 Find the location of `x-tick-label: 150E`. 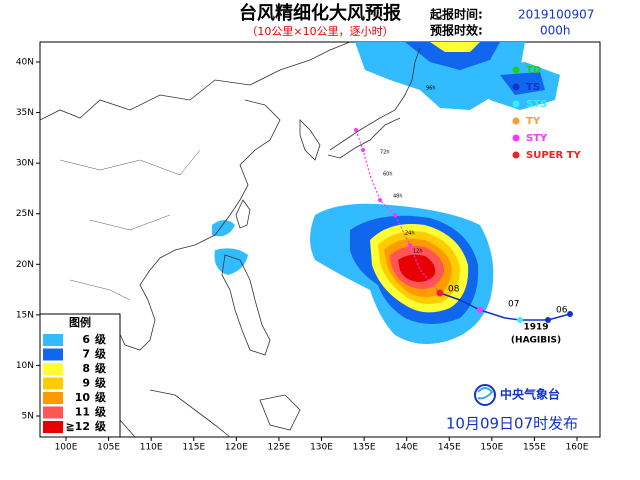

x-tick-label: 150E is located at coordinates (491, 448).